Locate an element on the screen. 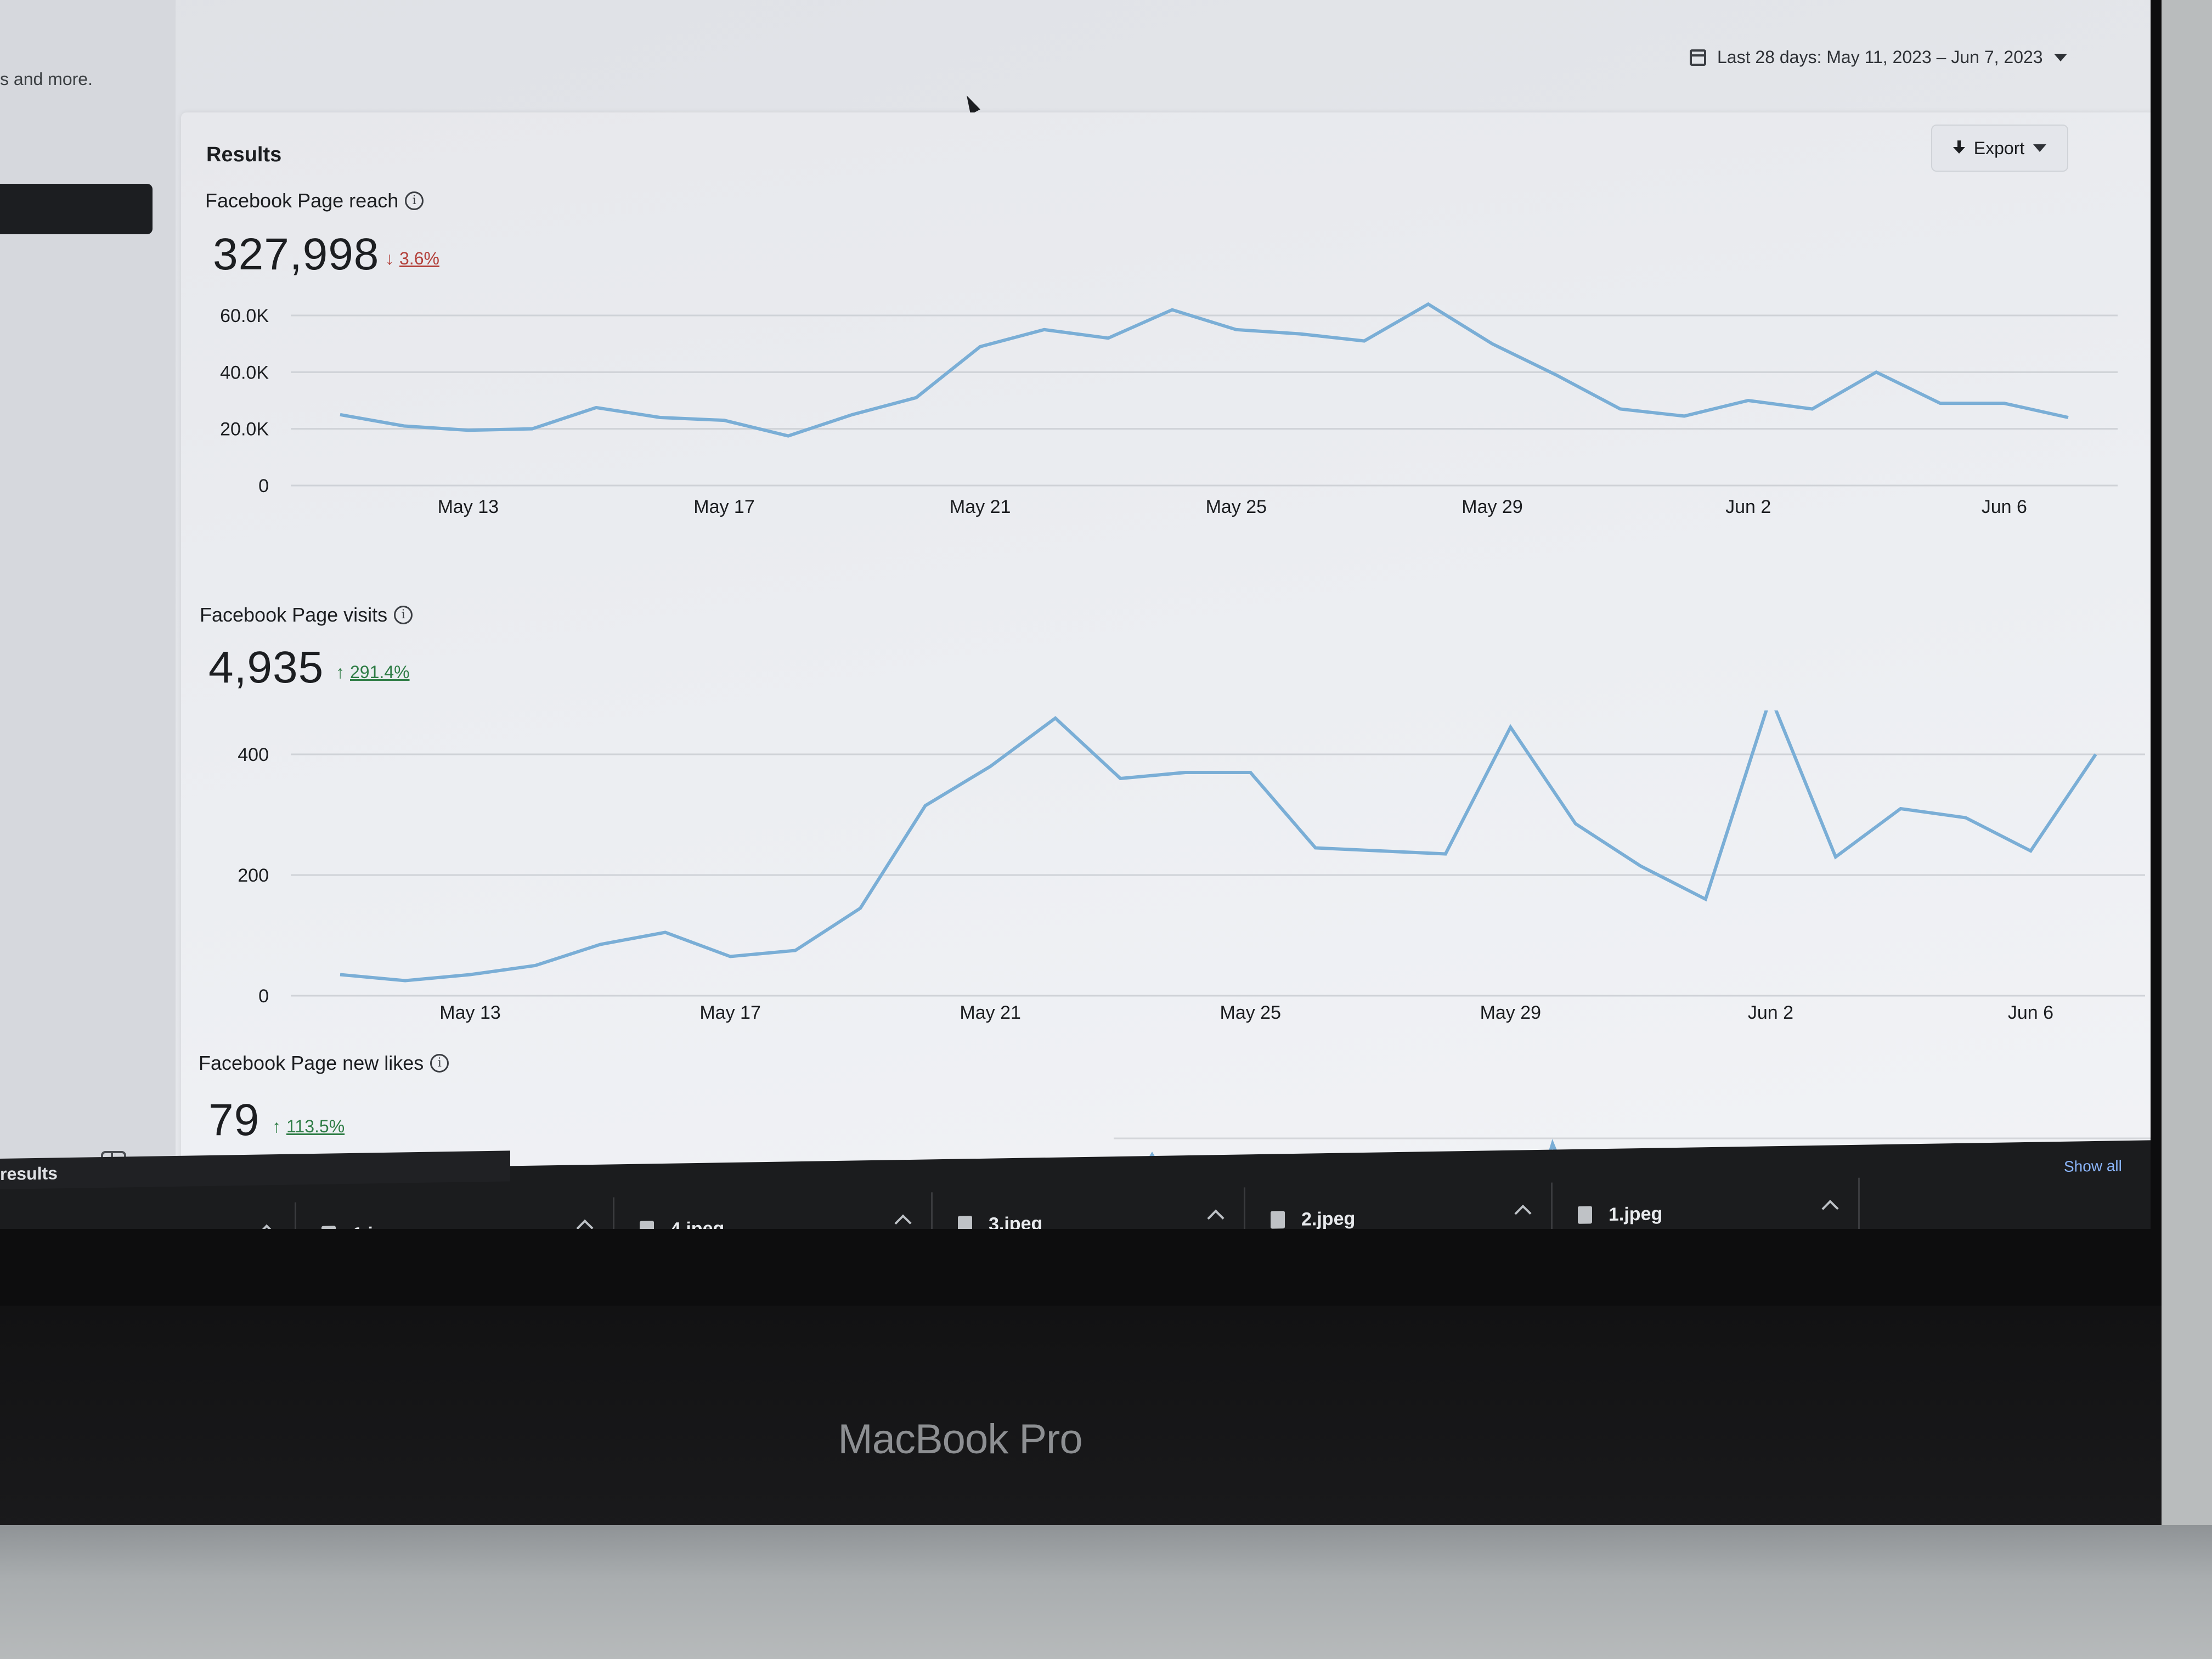  sidebar: s and more. is located at coordinates (88, 603).